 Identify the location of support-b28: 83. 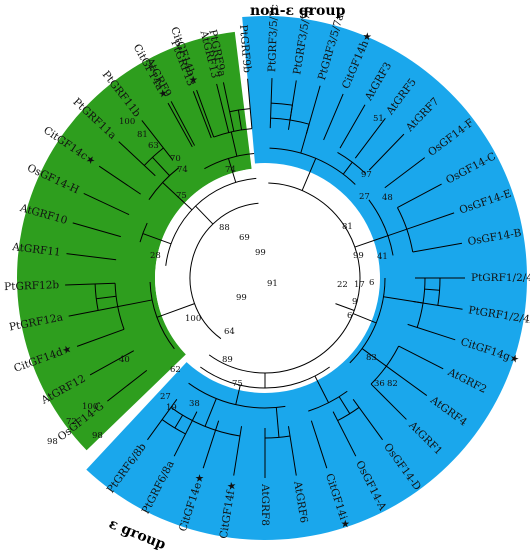
(371, 358).